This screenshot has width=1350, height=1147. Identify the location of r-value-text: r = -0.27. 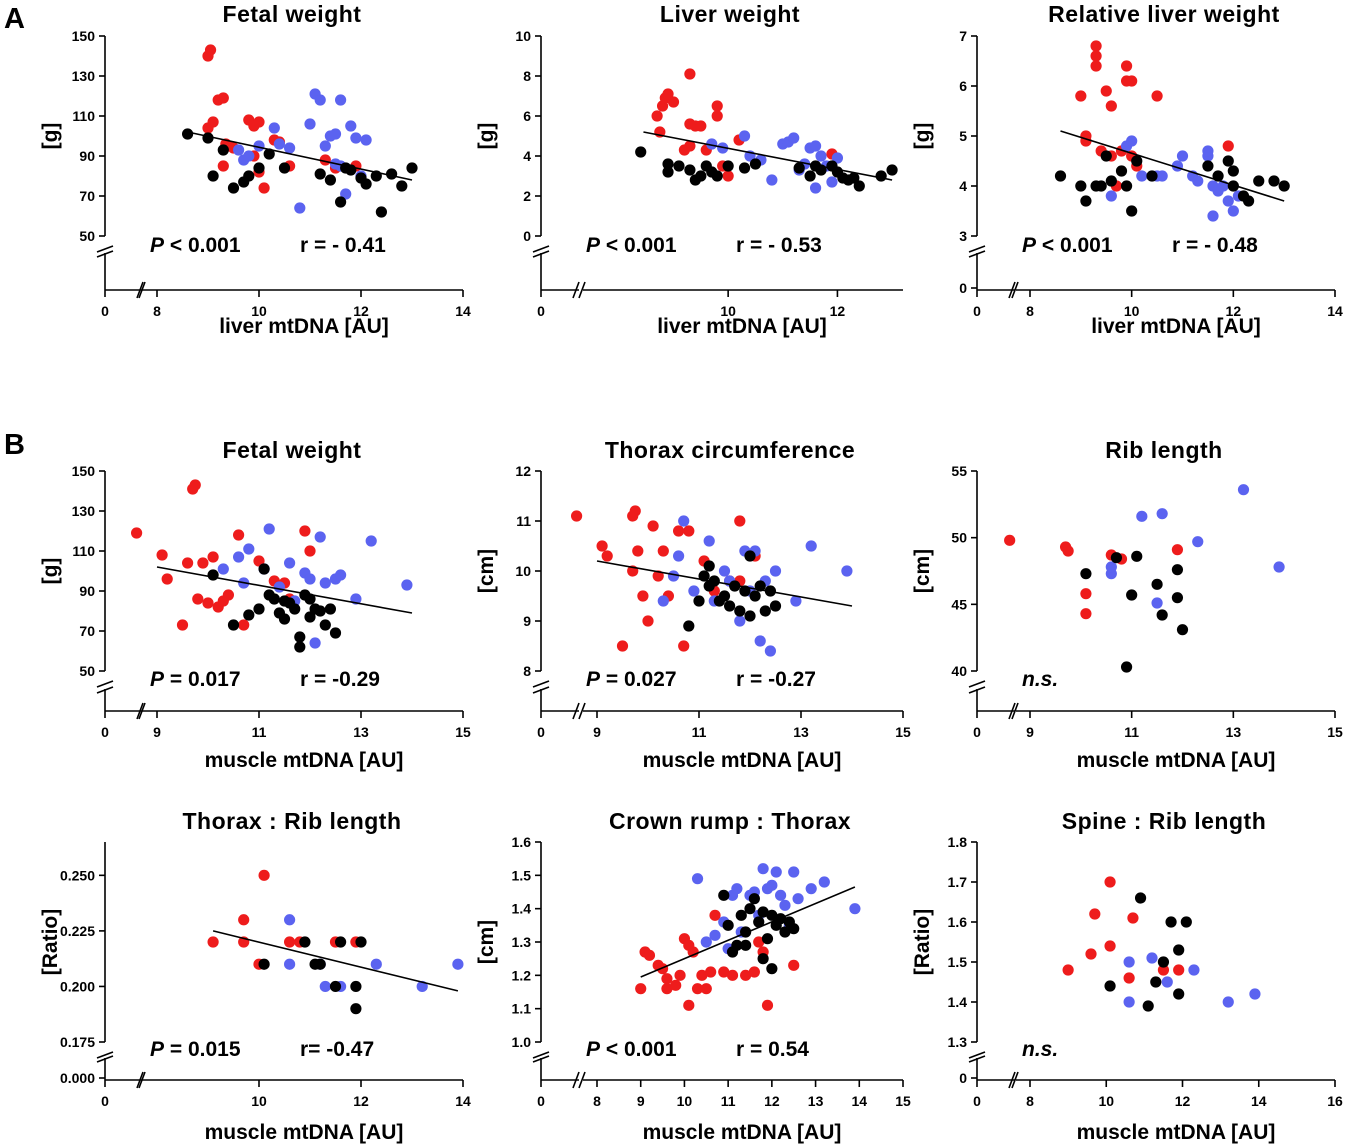
(776, 679).